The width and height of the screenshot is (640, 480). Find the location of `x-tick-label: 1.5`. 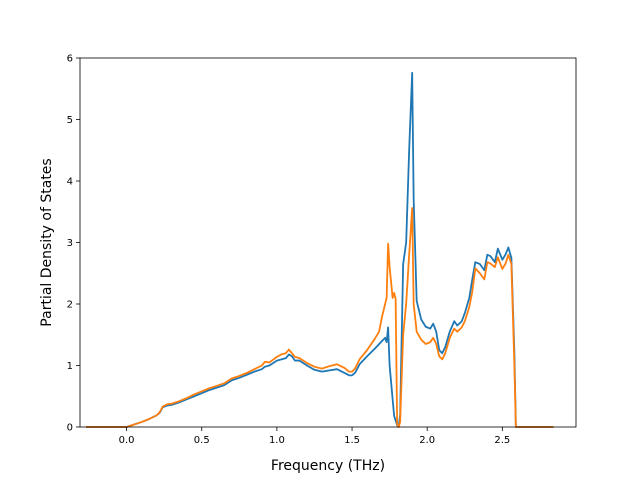

x-tick-label: 1.5 is located at coordinates (352, 440).